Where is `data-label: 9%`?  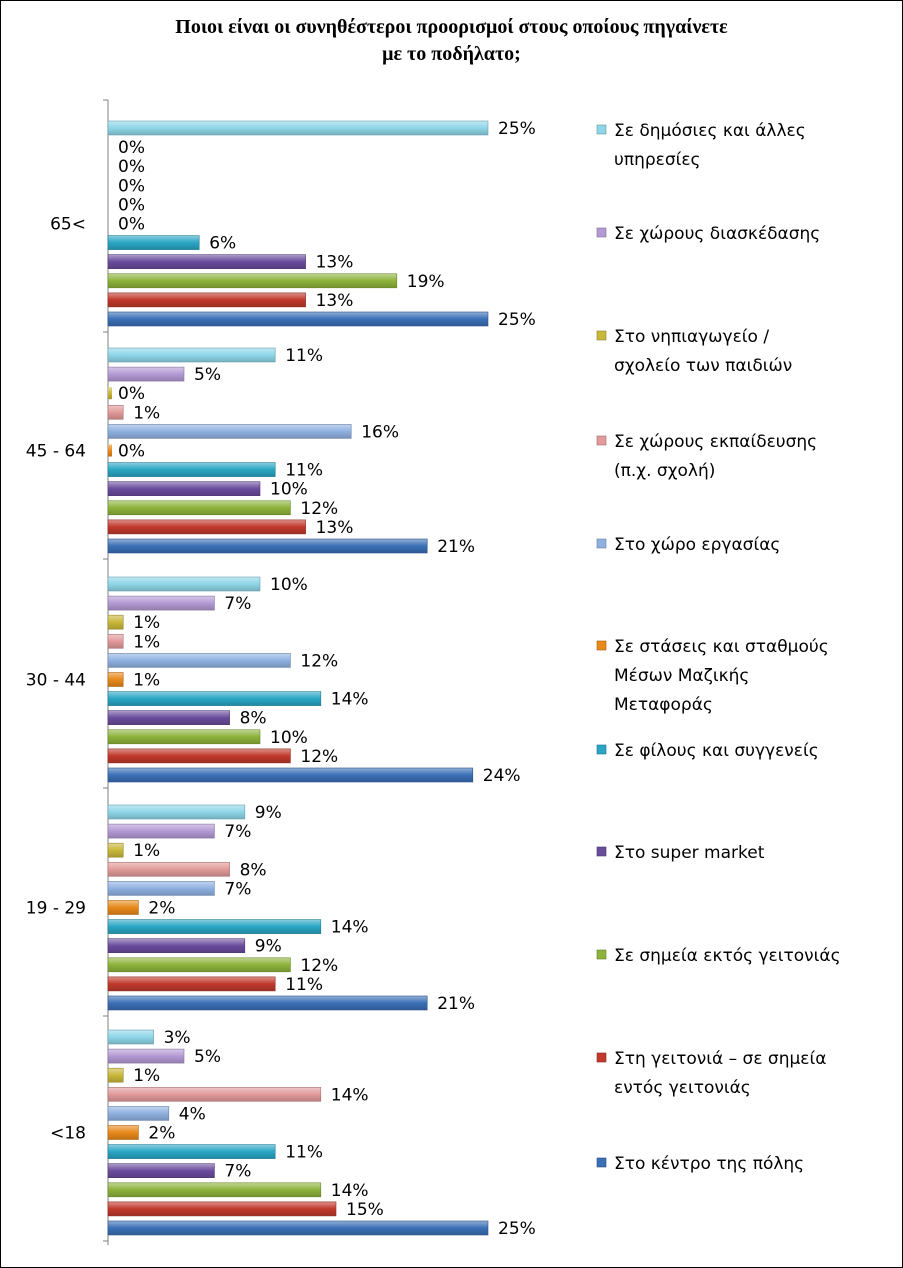
data-label: 9% is located at coordinates (268, 947).